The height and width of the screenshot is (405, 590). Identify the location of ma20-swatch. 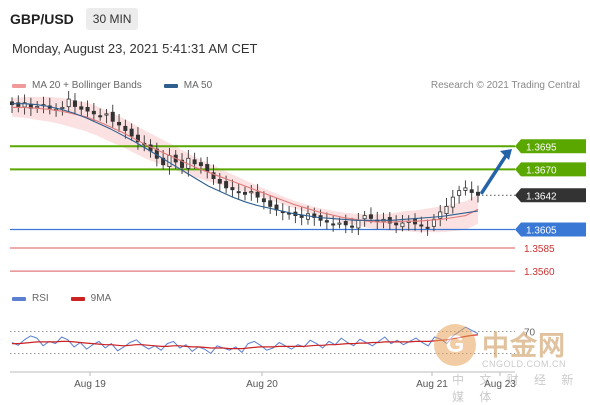
(19, 85).